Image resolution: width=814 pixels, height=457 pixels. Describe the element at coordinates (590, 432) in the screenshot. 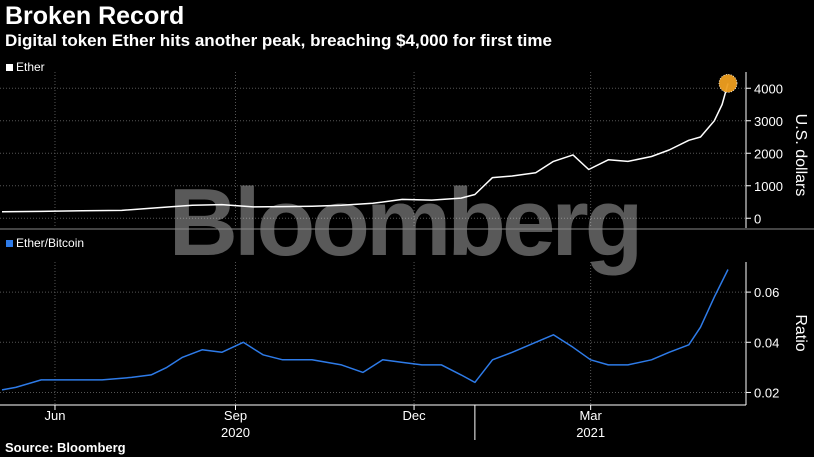

I see `x-year-label-1: 2021` at that location.